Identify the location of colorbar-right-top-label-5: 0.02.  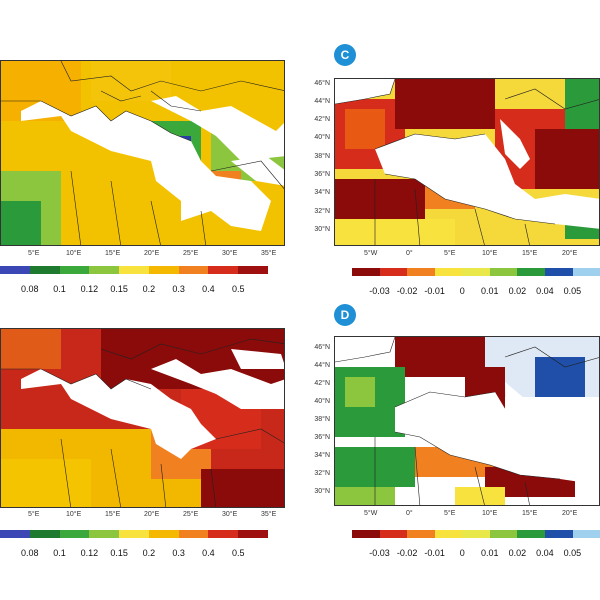
(517, 291).